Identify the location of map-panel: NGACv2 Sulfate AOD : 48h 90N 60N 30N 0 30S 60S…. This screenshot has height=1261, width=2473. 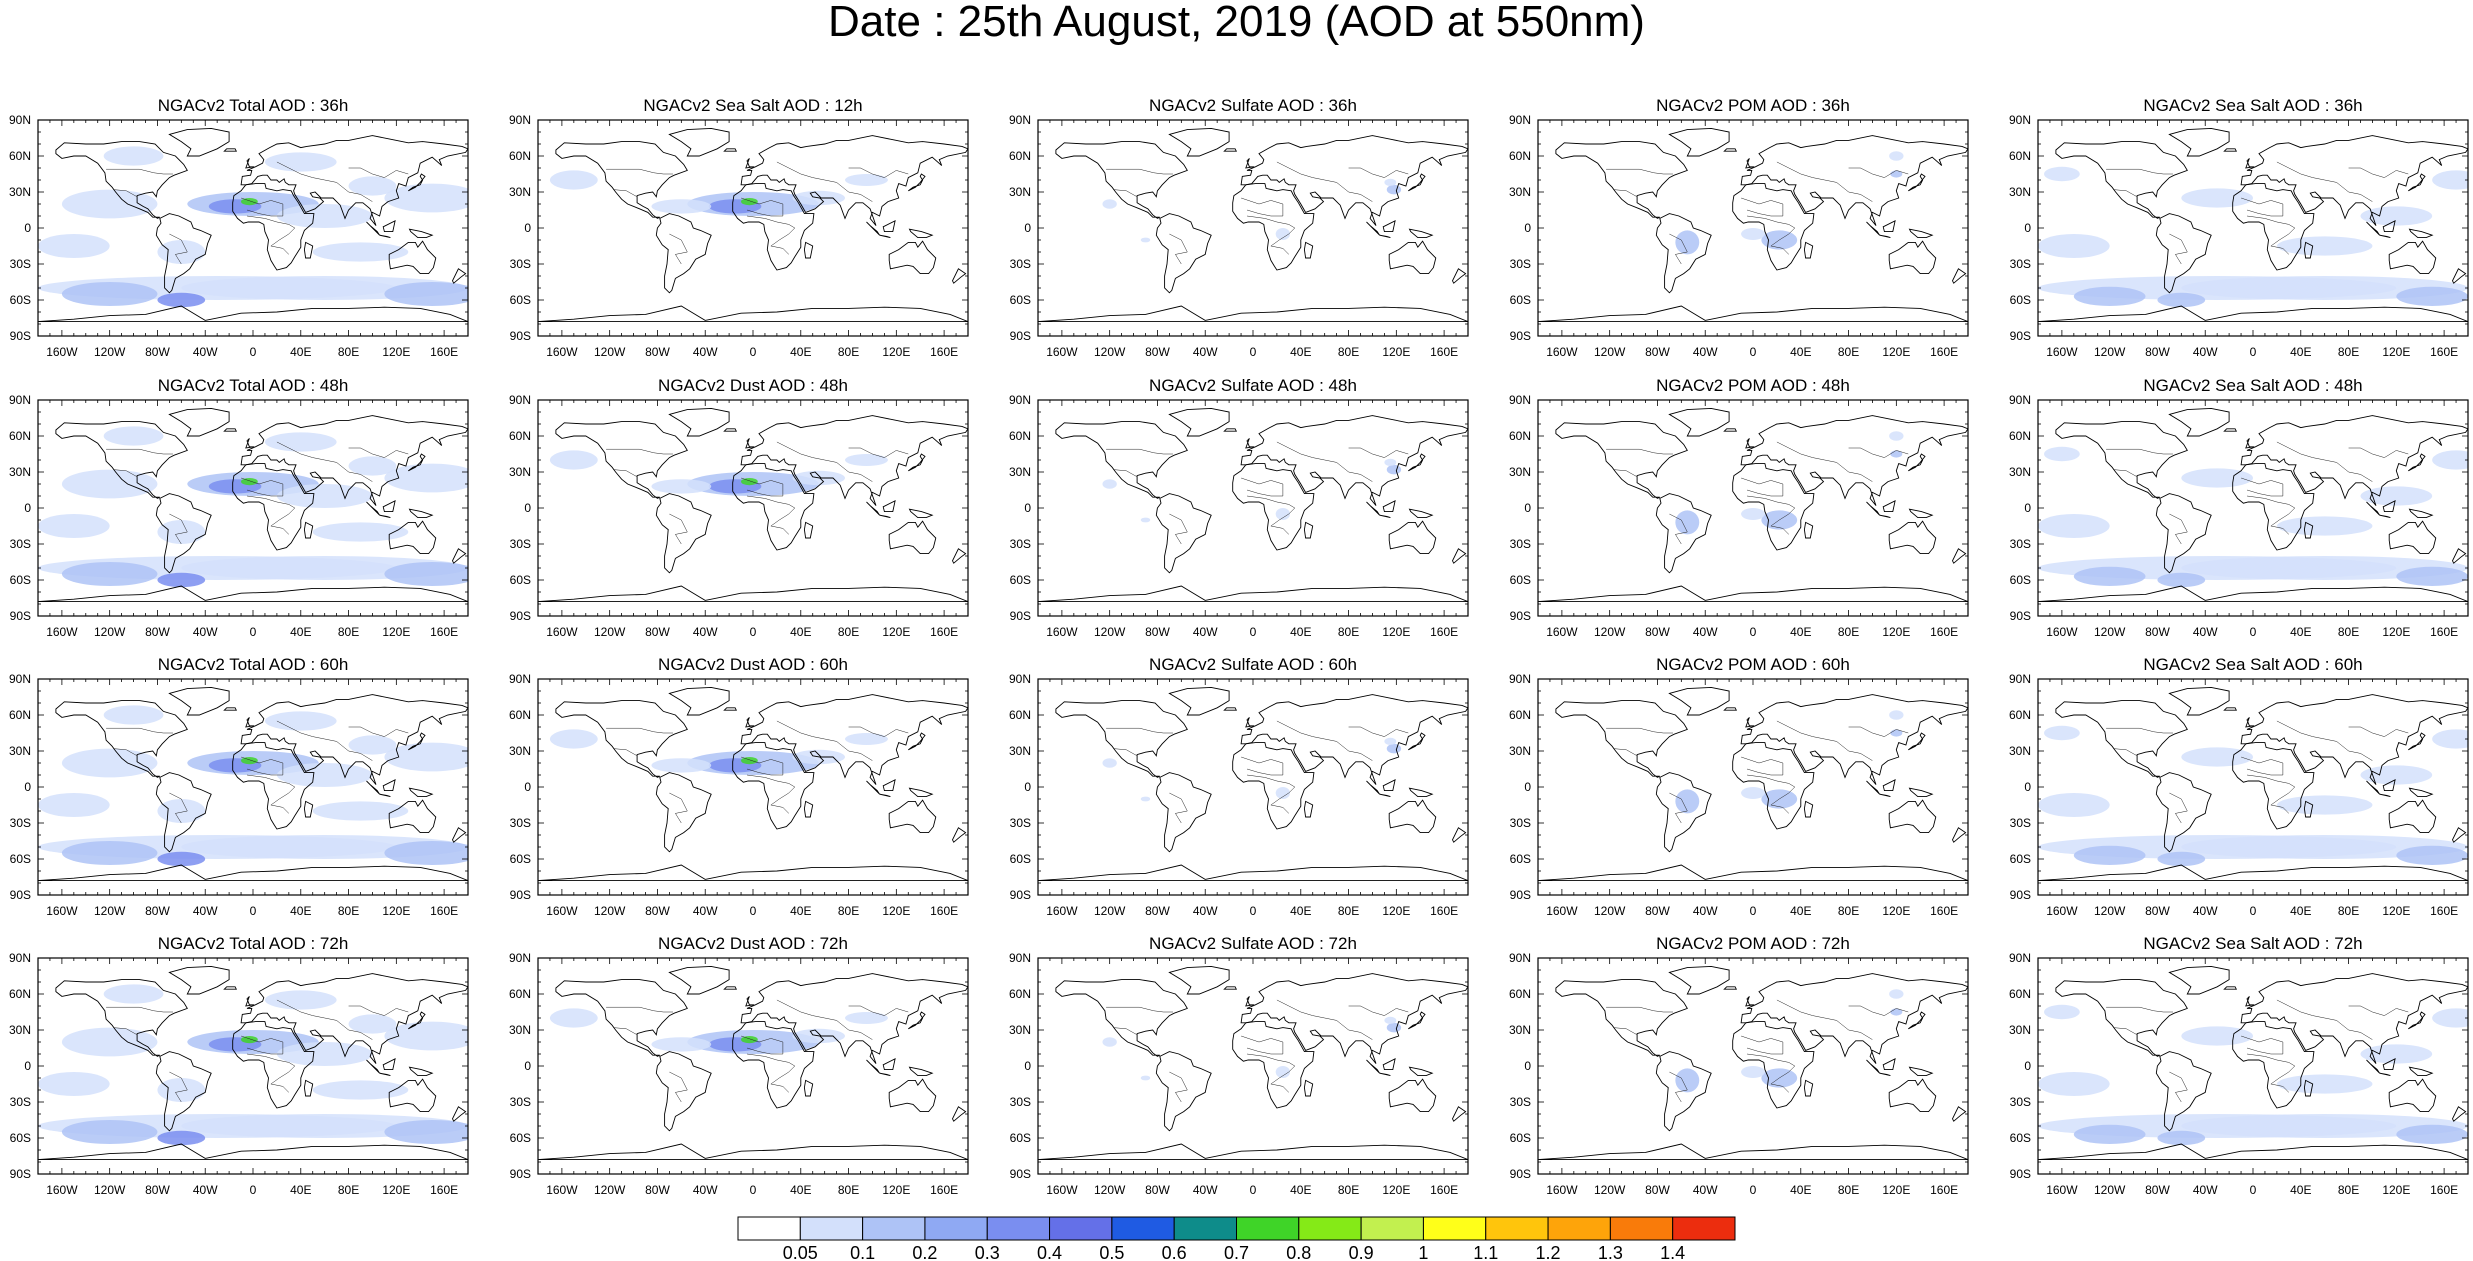
(1239, 507).